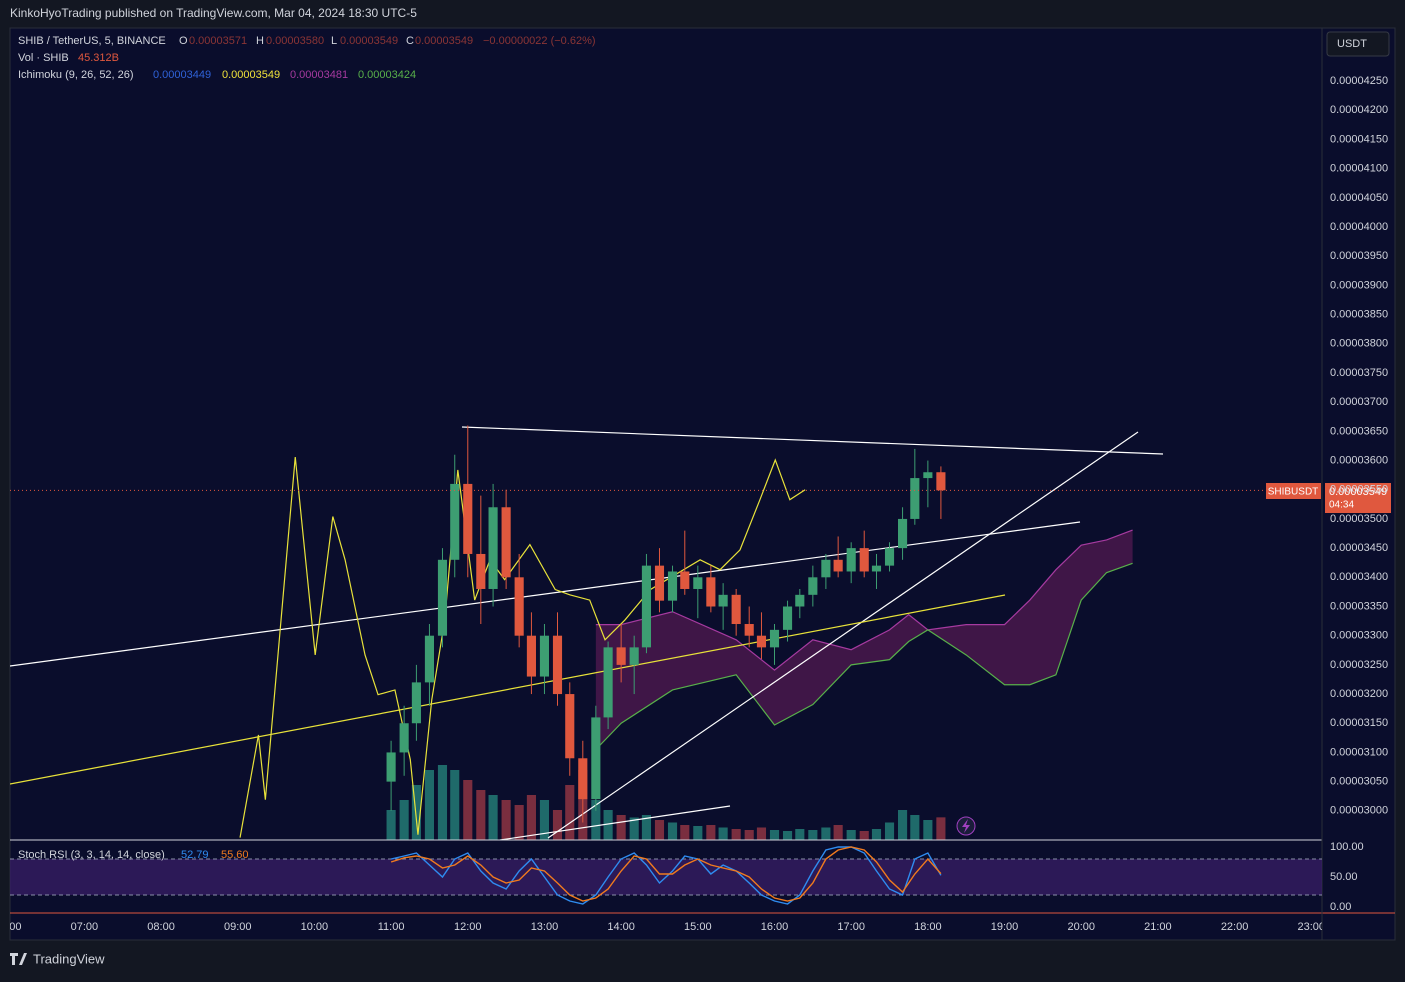  I want to click on x-tick-label: 16:00, so click(775, 927).